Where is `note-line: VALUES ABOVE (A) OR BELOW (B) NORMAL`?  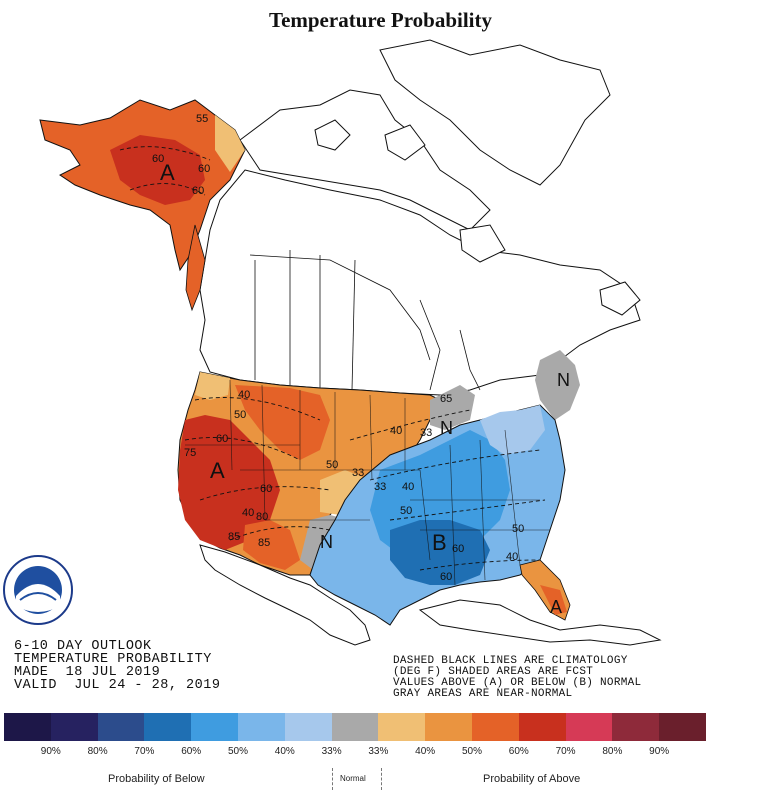 note-line: VALUES ABOVE (A) OR BELOW (B) NORMAL is located at coordinates (517, 683).